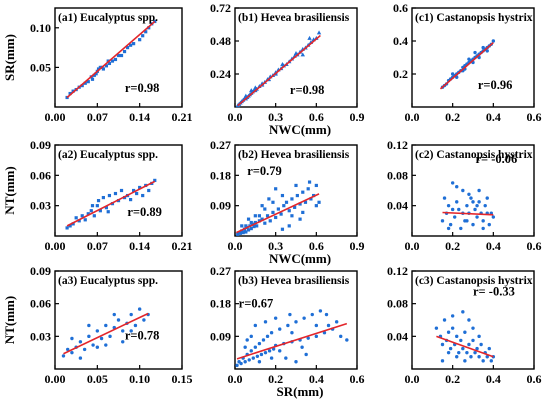  I want to click on y-tick-label: 0.09, so click(220, 336).